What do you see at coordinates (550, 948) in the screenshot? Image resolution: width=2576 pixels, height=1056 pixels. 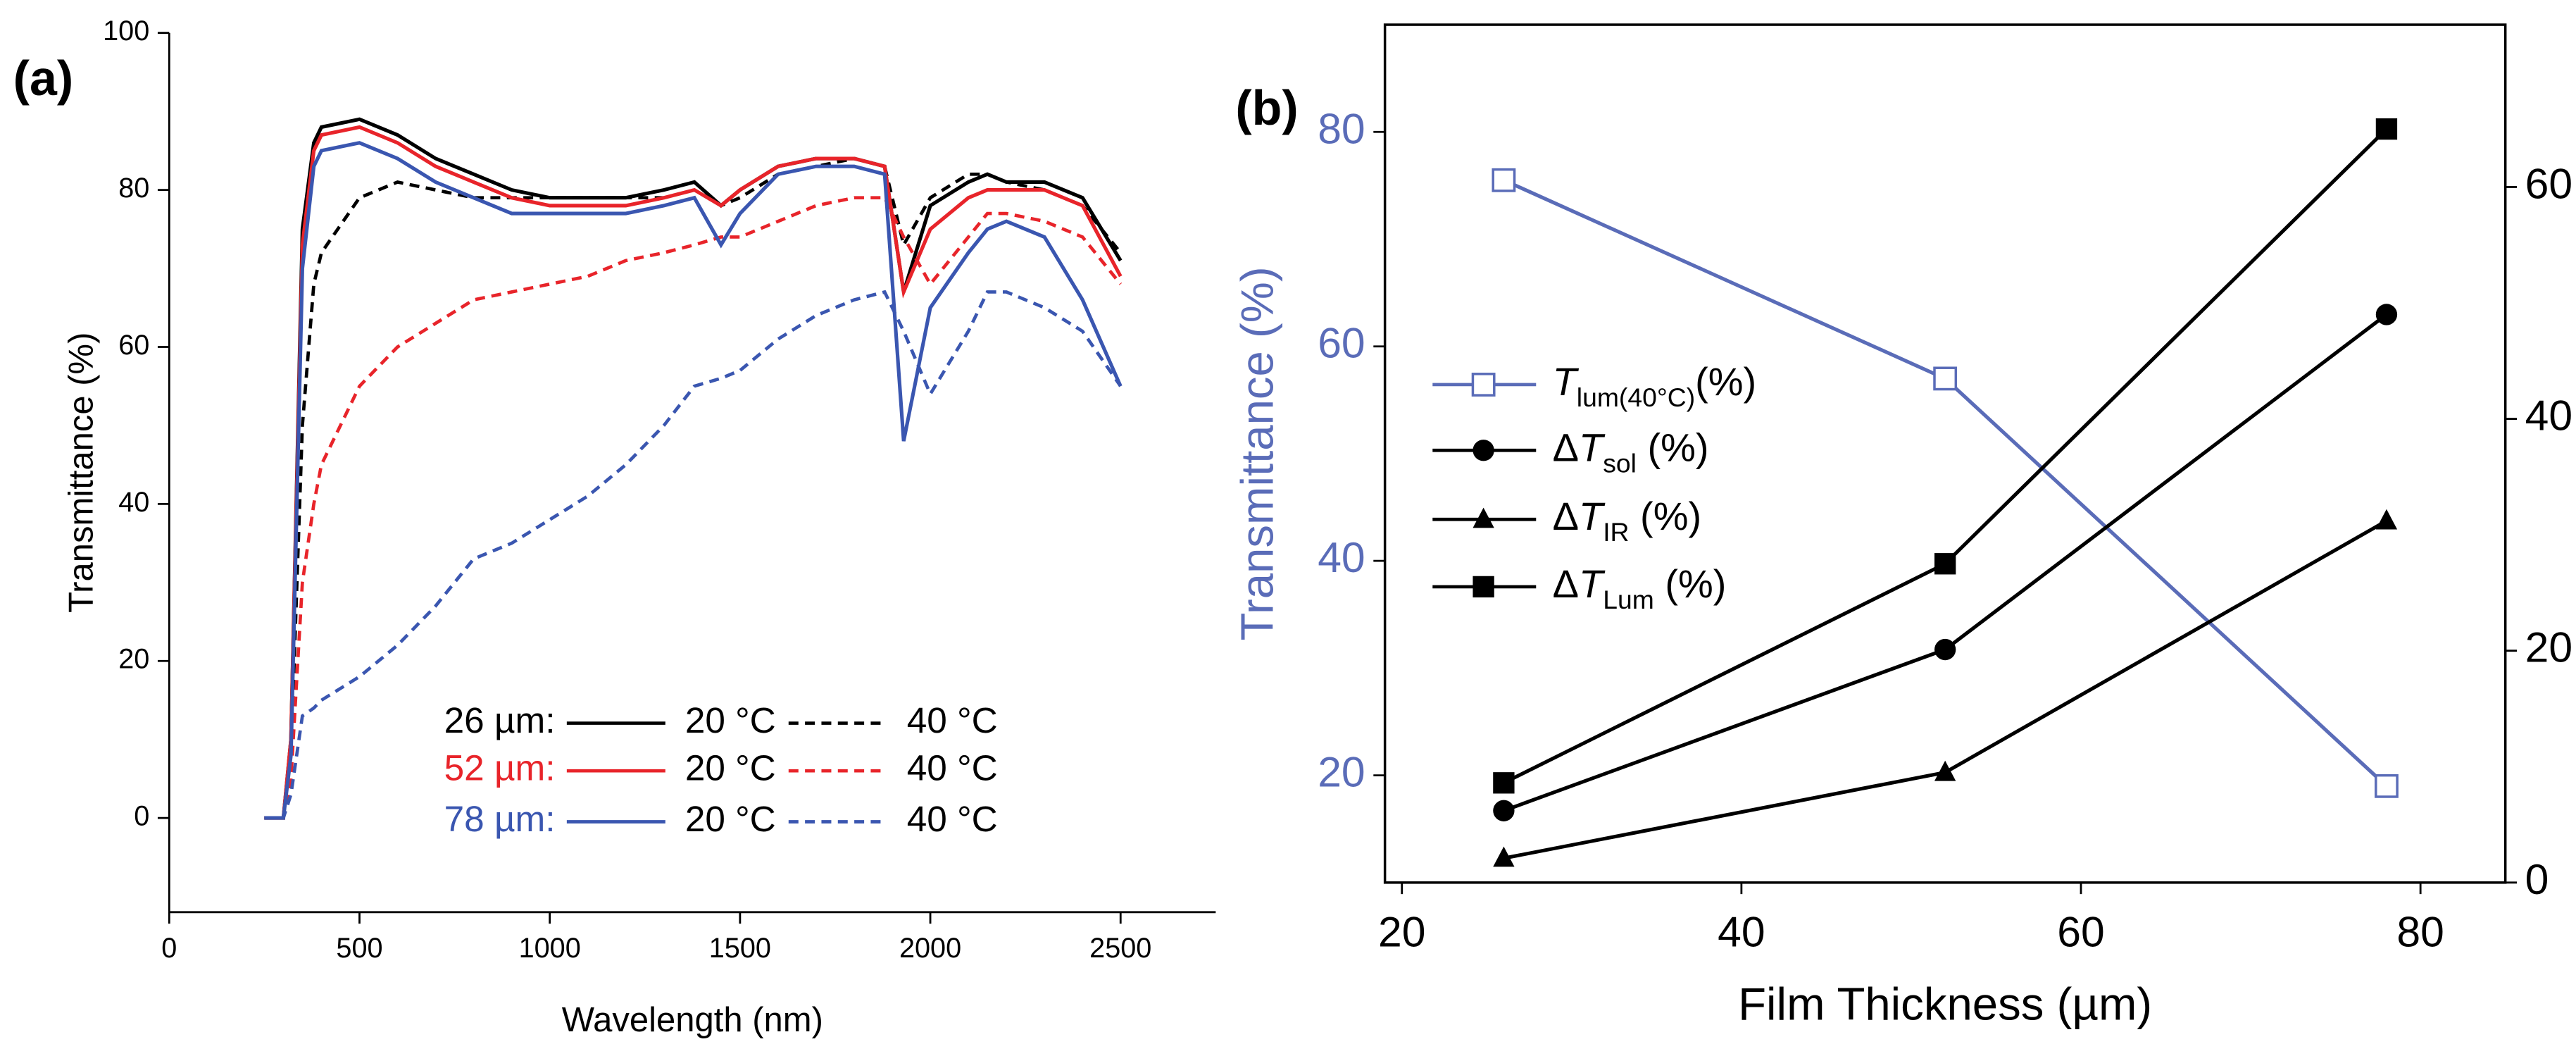 I see `x-tick-label: 1000` at bounding box center [550, 948].